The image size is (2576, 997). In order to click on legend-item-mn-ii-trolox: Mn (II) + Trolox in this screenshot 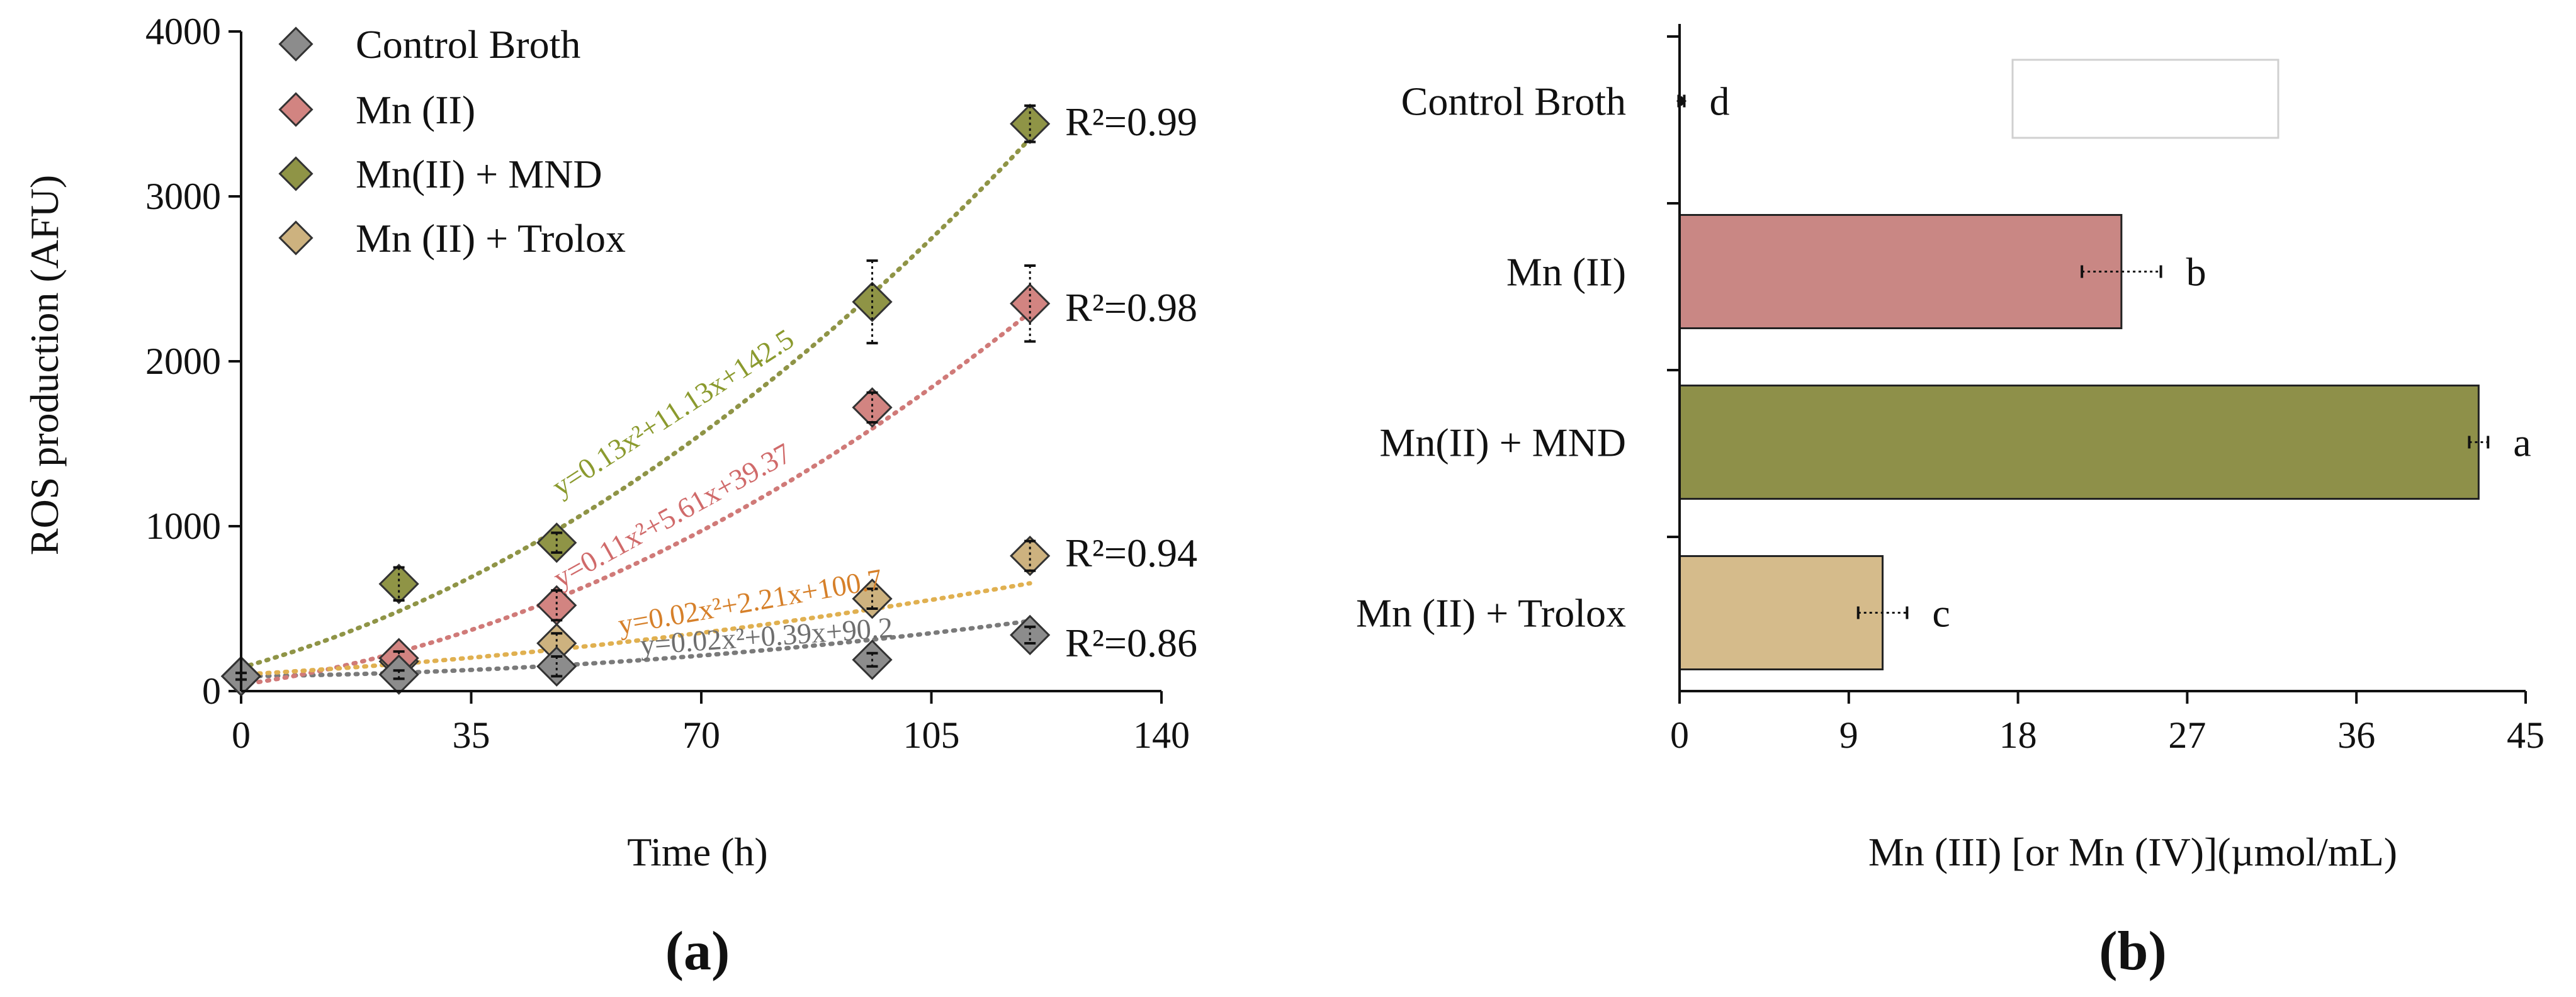, I will do `click(452, 238)`.